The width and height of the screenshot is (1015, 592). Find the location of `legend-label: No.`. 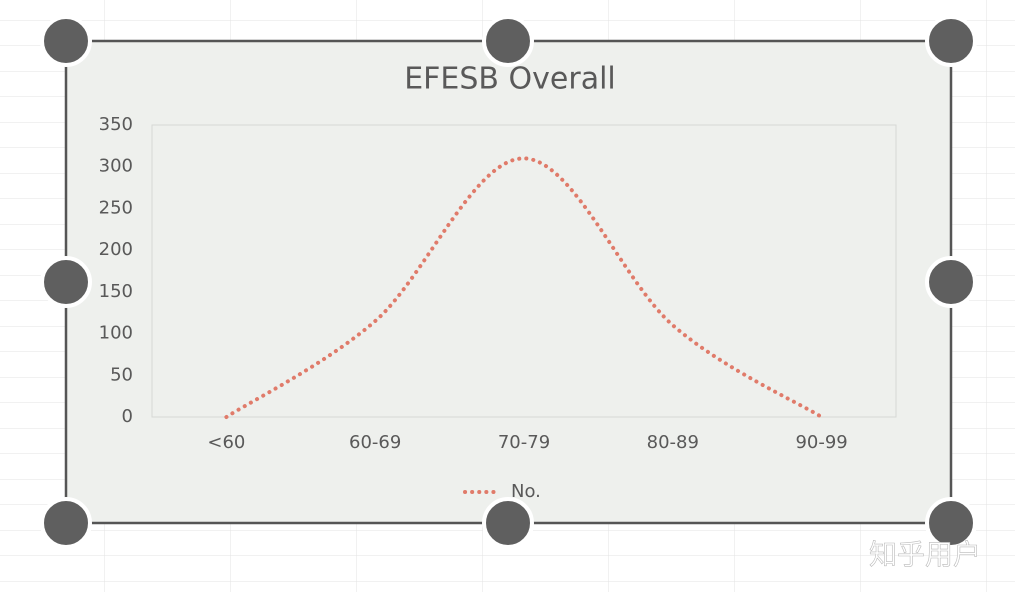

legend-label: No. is located at coordinates (526, 491).